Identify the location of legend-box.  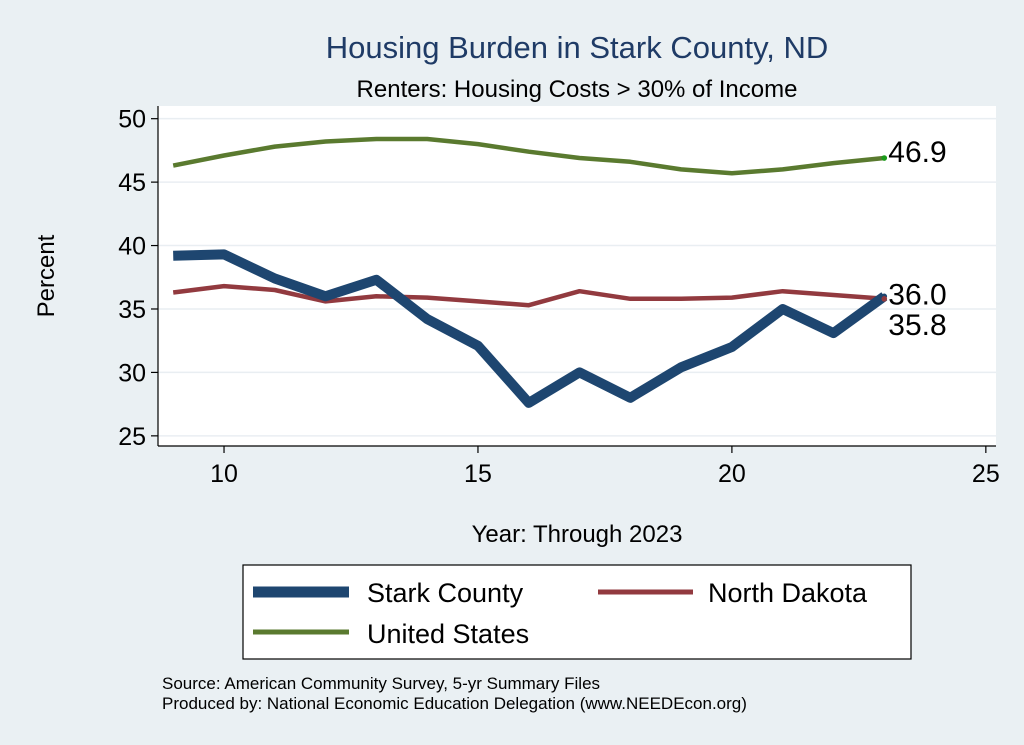
(577, 612).